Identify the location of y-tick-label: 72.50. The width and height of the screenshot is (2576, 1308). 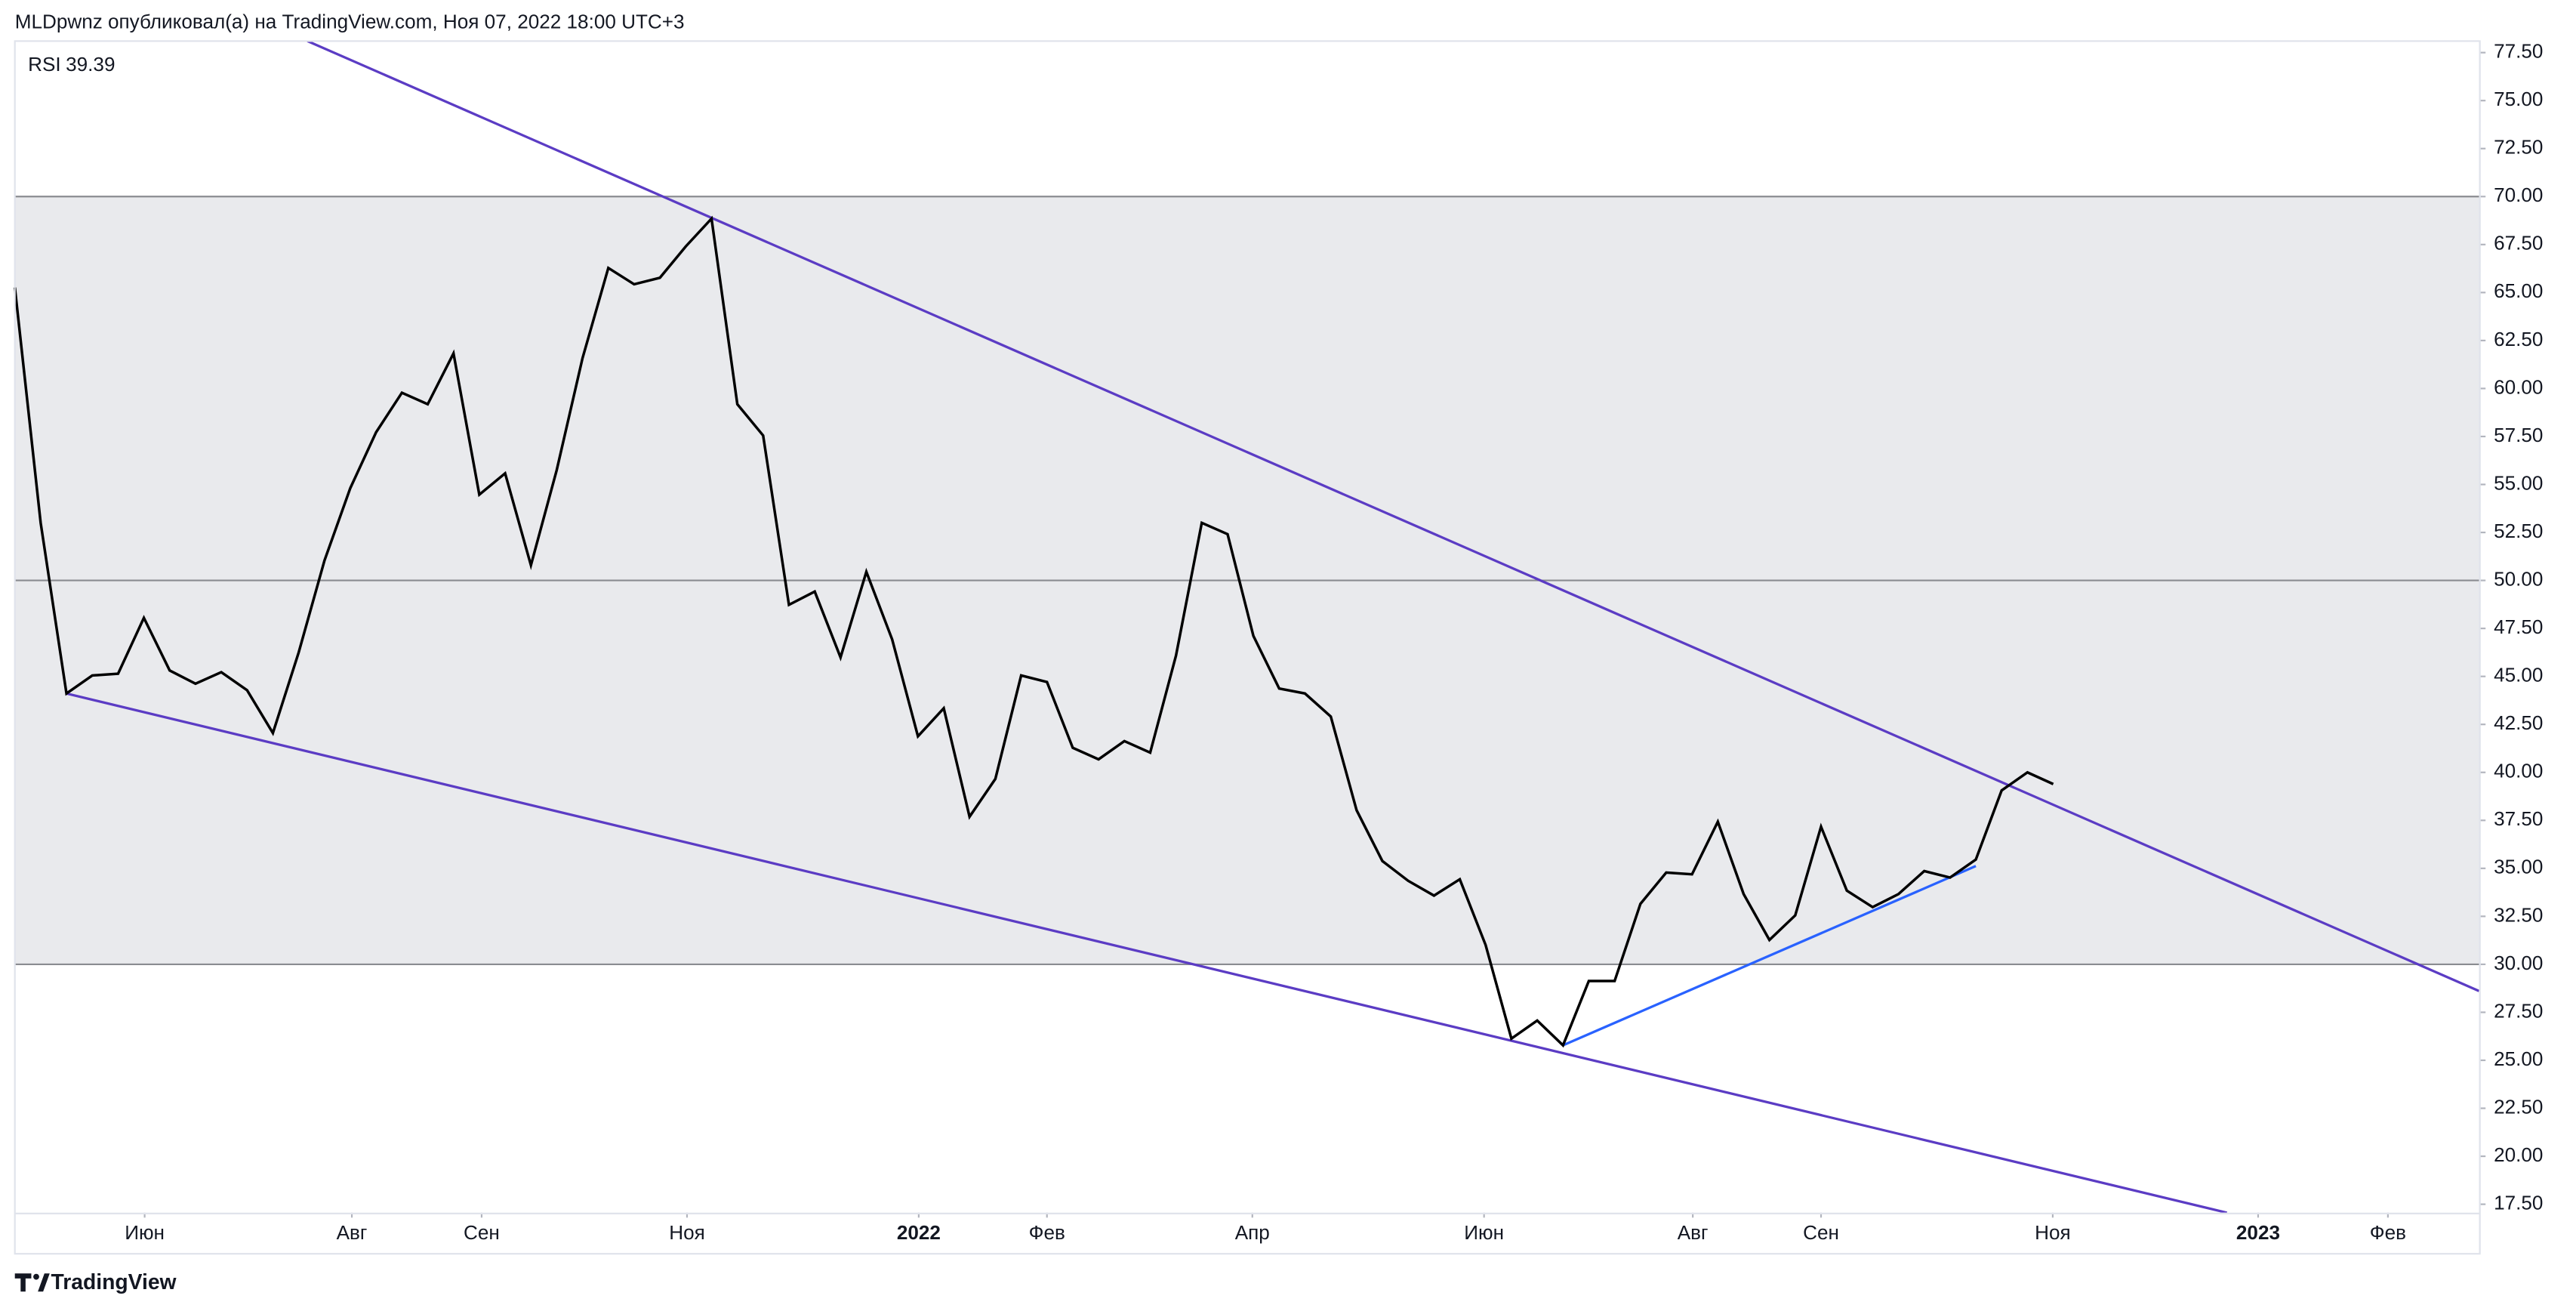
(2518, 147).